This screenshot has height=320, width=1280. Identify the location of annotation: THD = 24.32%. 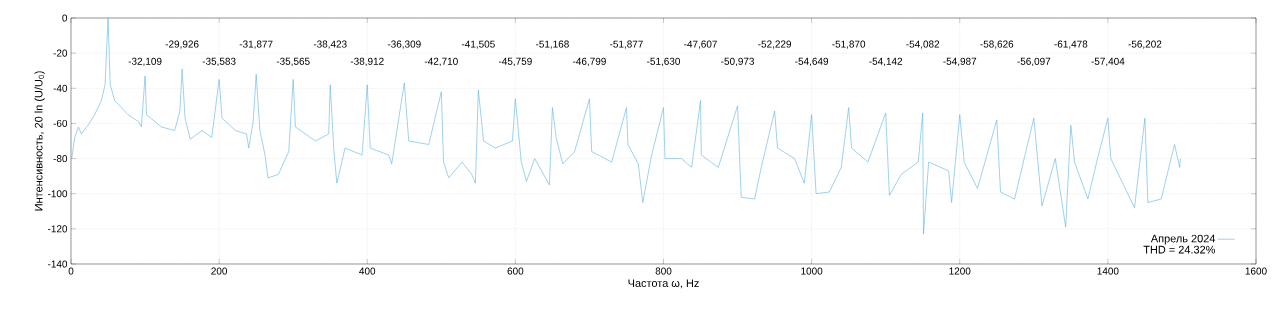
(1179, 249).